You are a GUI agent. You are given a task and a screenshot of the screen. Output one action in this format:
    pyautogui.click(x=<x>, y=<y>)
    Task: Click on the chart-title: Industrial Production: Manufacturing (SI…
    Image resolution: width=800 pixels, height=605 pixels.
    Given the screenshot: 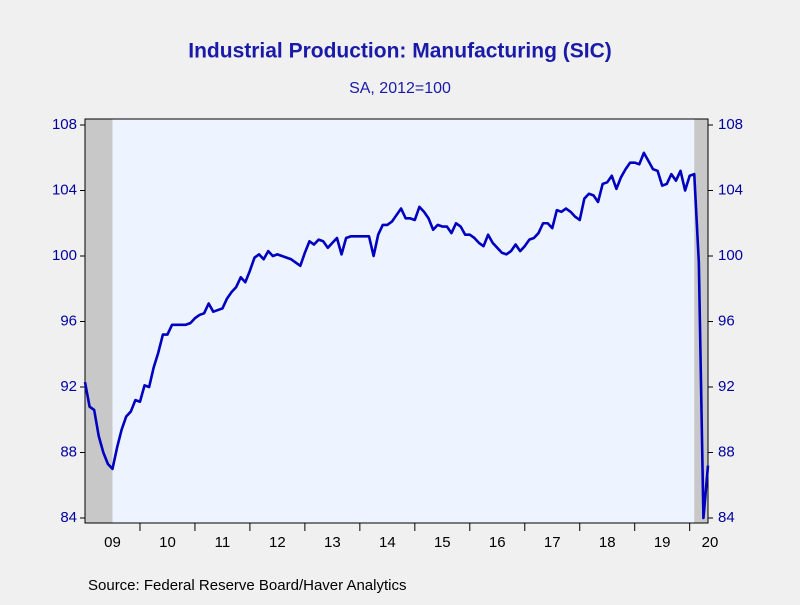 What is the action you would take?
    pyautogui.click(x=400, y=51)
    